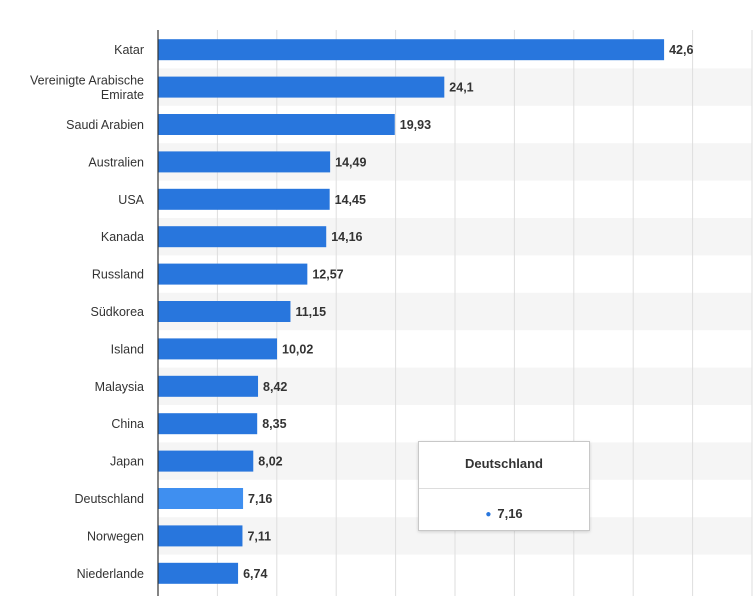 The height and width of the screenshot is (596, 756). Describe the element at coordinates (131, 200) in the screenshot. I see `category-label: USA` at that location.